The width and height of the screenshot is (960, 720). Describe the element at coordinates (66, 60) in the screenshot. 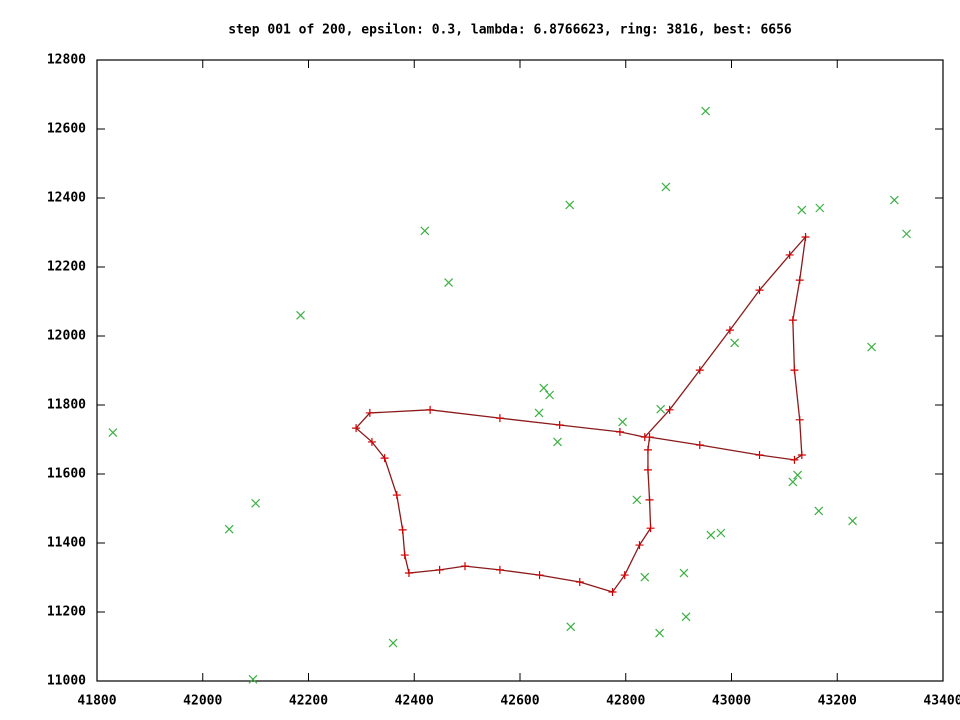

I see `y-tick-label: 12800` at that location.